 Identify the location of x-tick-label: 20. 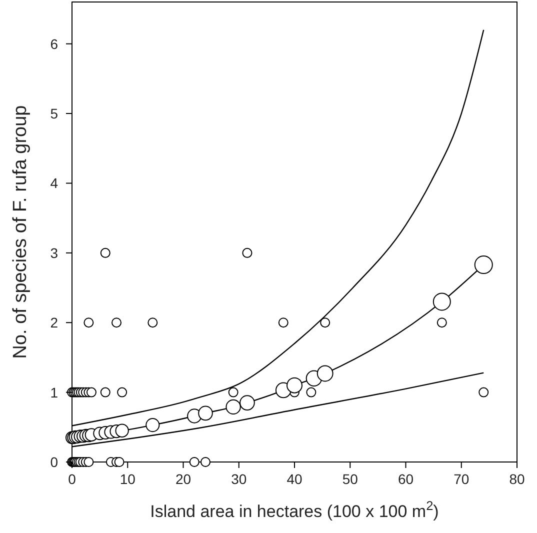
(183, 479).